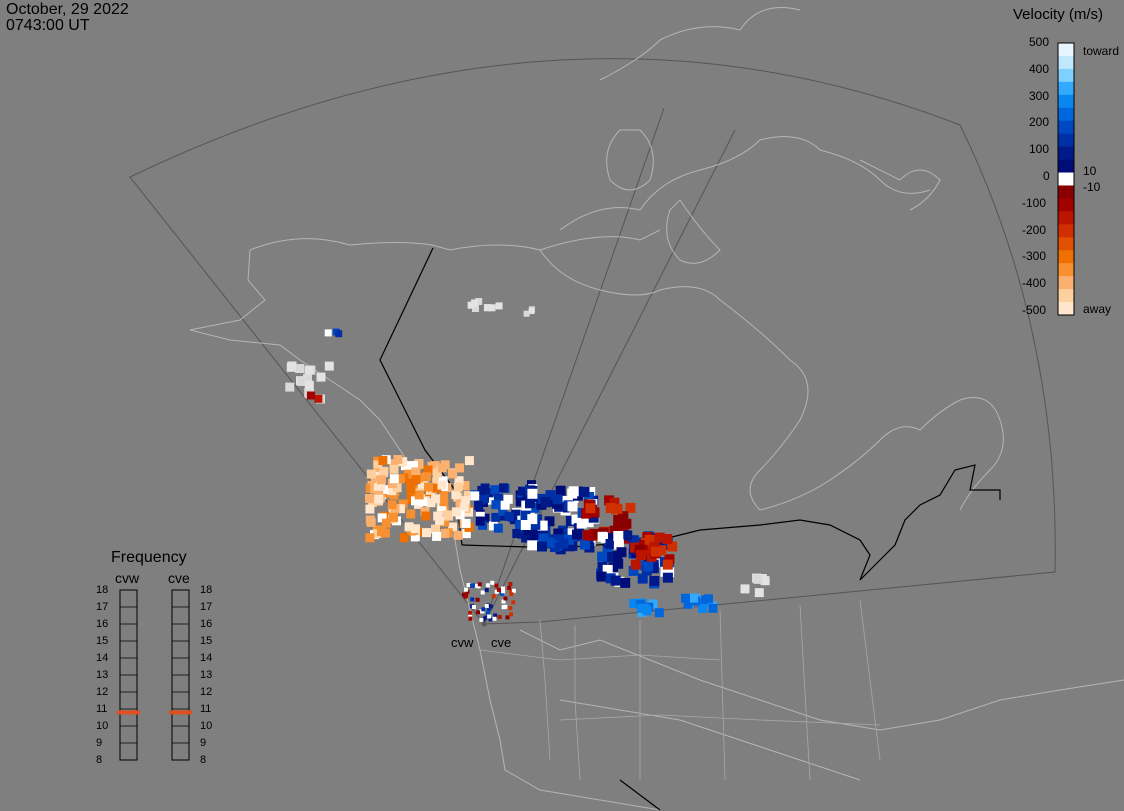 Image resolution: width=1124 pixels, height=811 pixels. What do you see at coordinates (102, 709) in the screenshot?
I see `frequency-scale-label: 11` at bounding box center [102, 709].